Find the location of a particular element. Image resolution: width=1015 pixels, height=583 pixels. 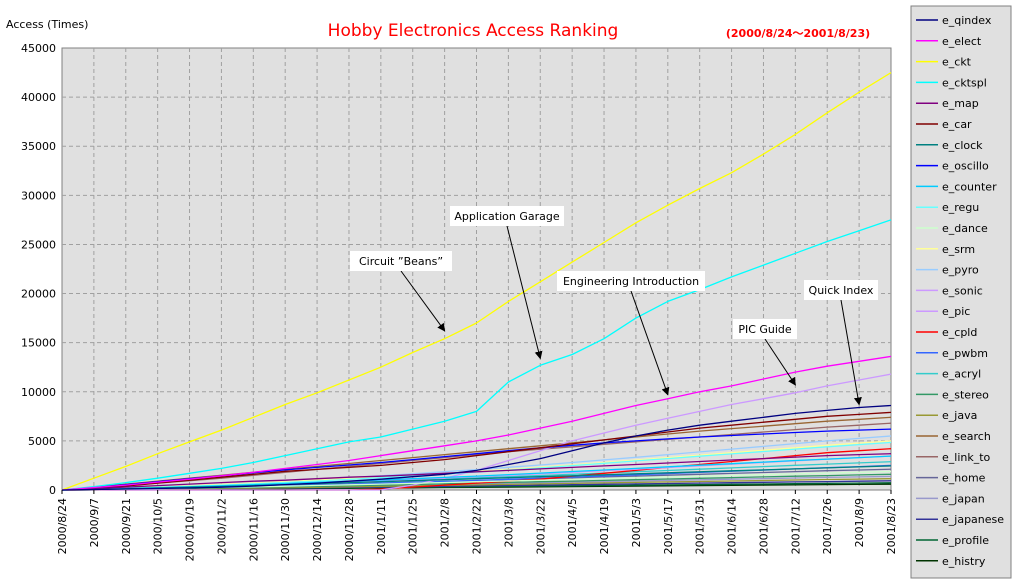

x-tick-label: 2001/4/19 is located at coordinates (604, 526).